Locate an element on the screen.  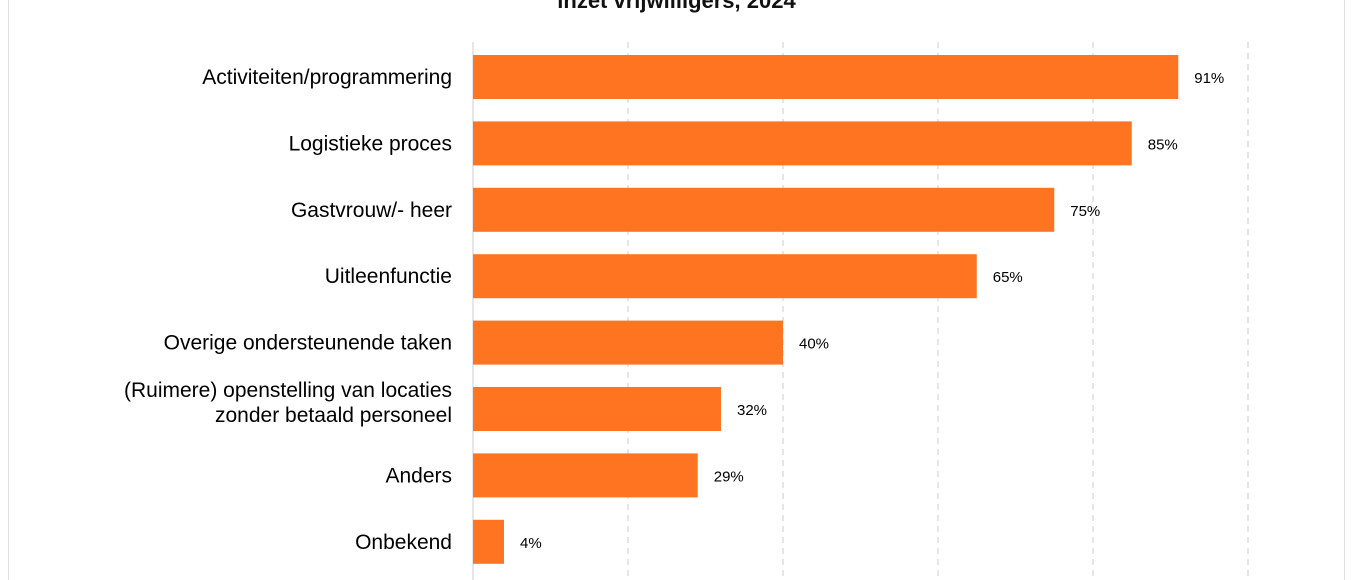
value-label-2: 75% is located at coordinates (1085, 211).